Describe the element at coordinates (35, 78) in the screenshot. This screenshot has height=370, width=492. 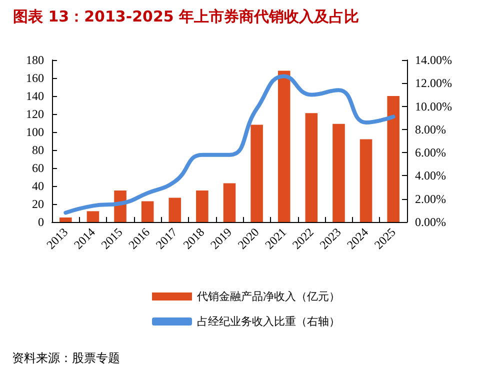
I see `y-tick-label: 160` at that location.